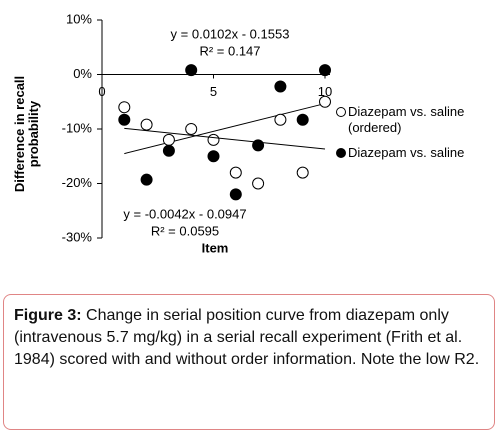  Describe the element at coordinates (406, 119) in the screenshot. I see `legend-label: Diazepam vs. saline (ordered)` at that location.